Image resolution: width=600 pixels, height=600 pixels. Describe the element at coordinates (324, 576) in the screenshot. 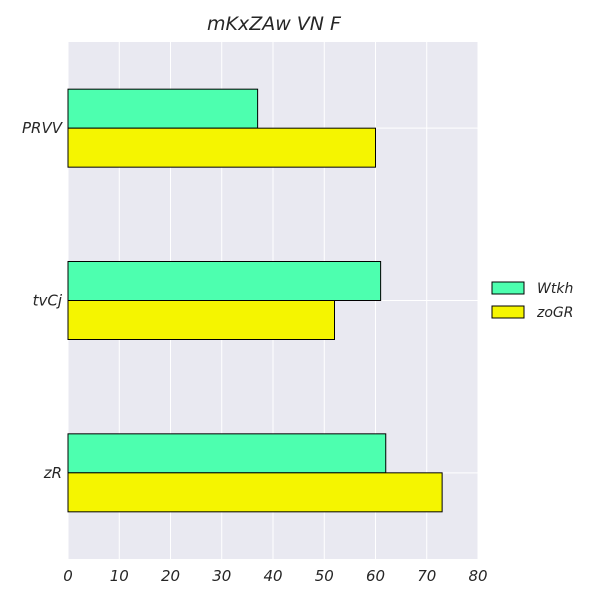

I see `x-tick-label: 50` at that location.